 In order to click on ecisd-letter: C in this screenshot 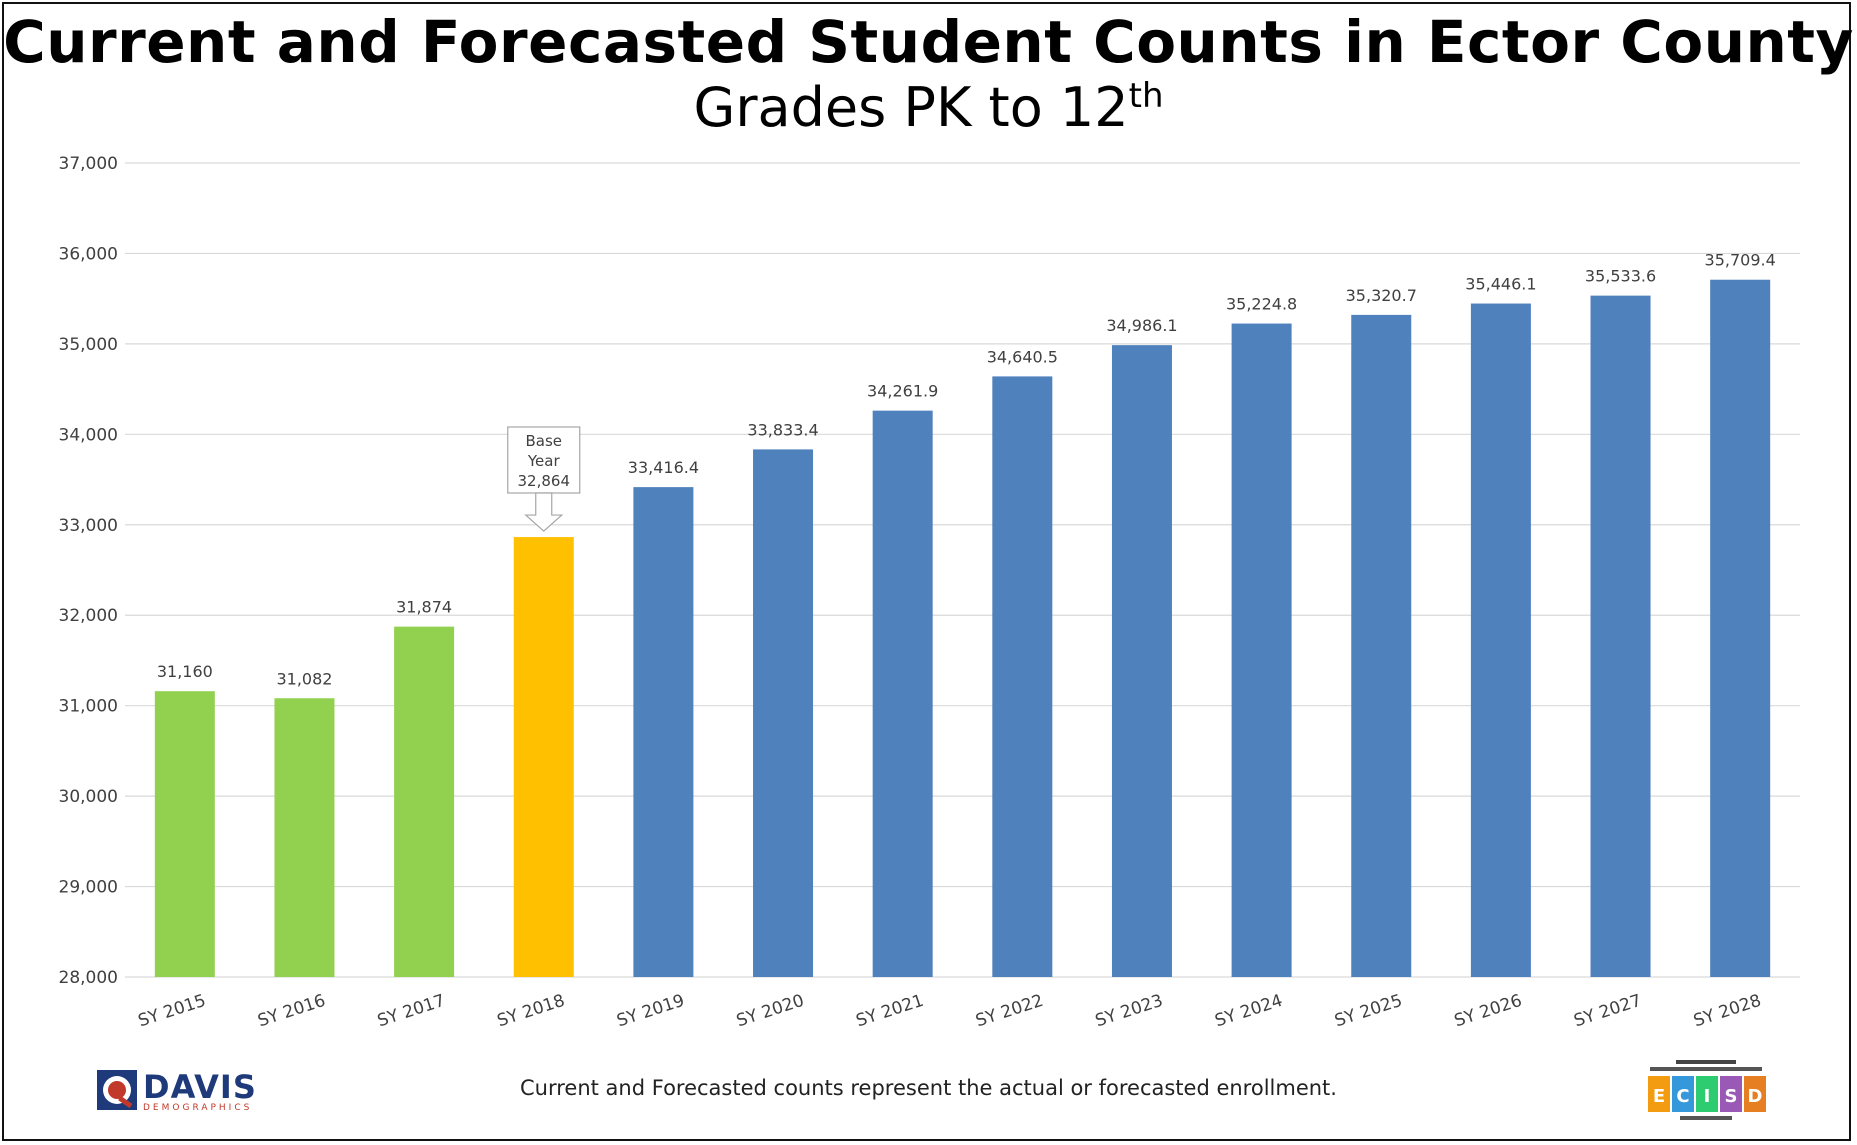, I will do `click(1682, 1096)`.